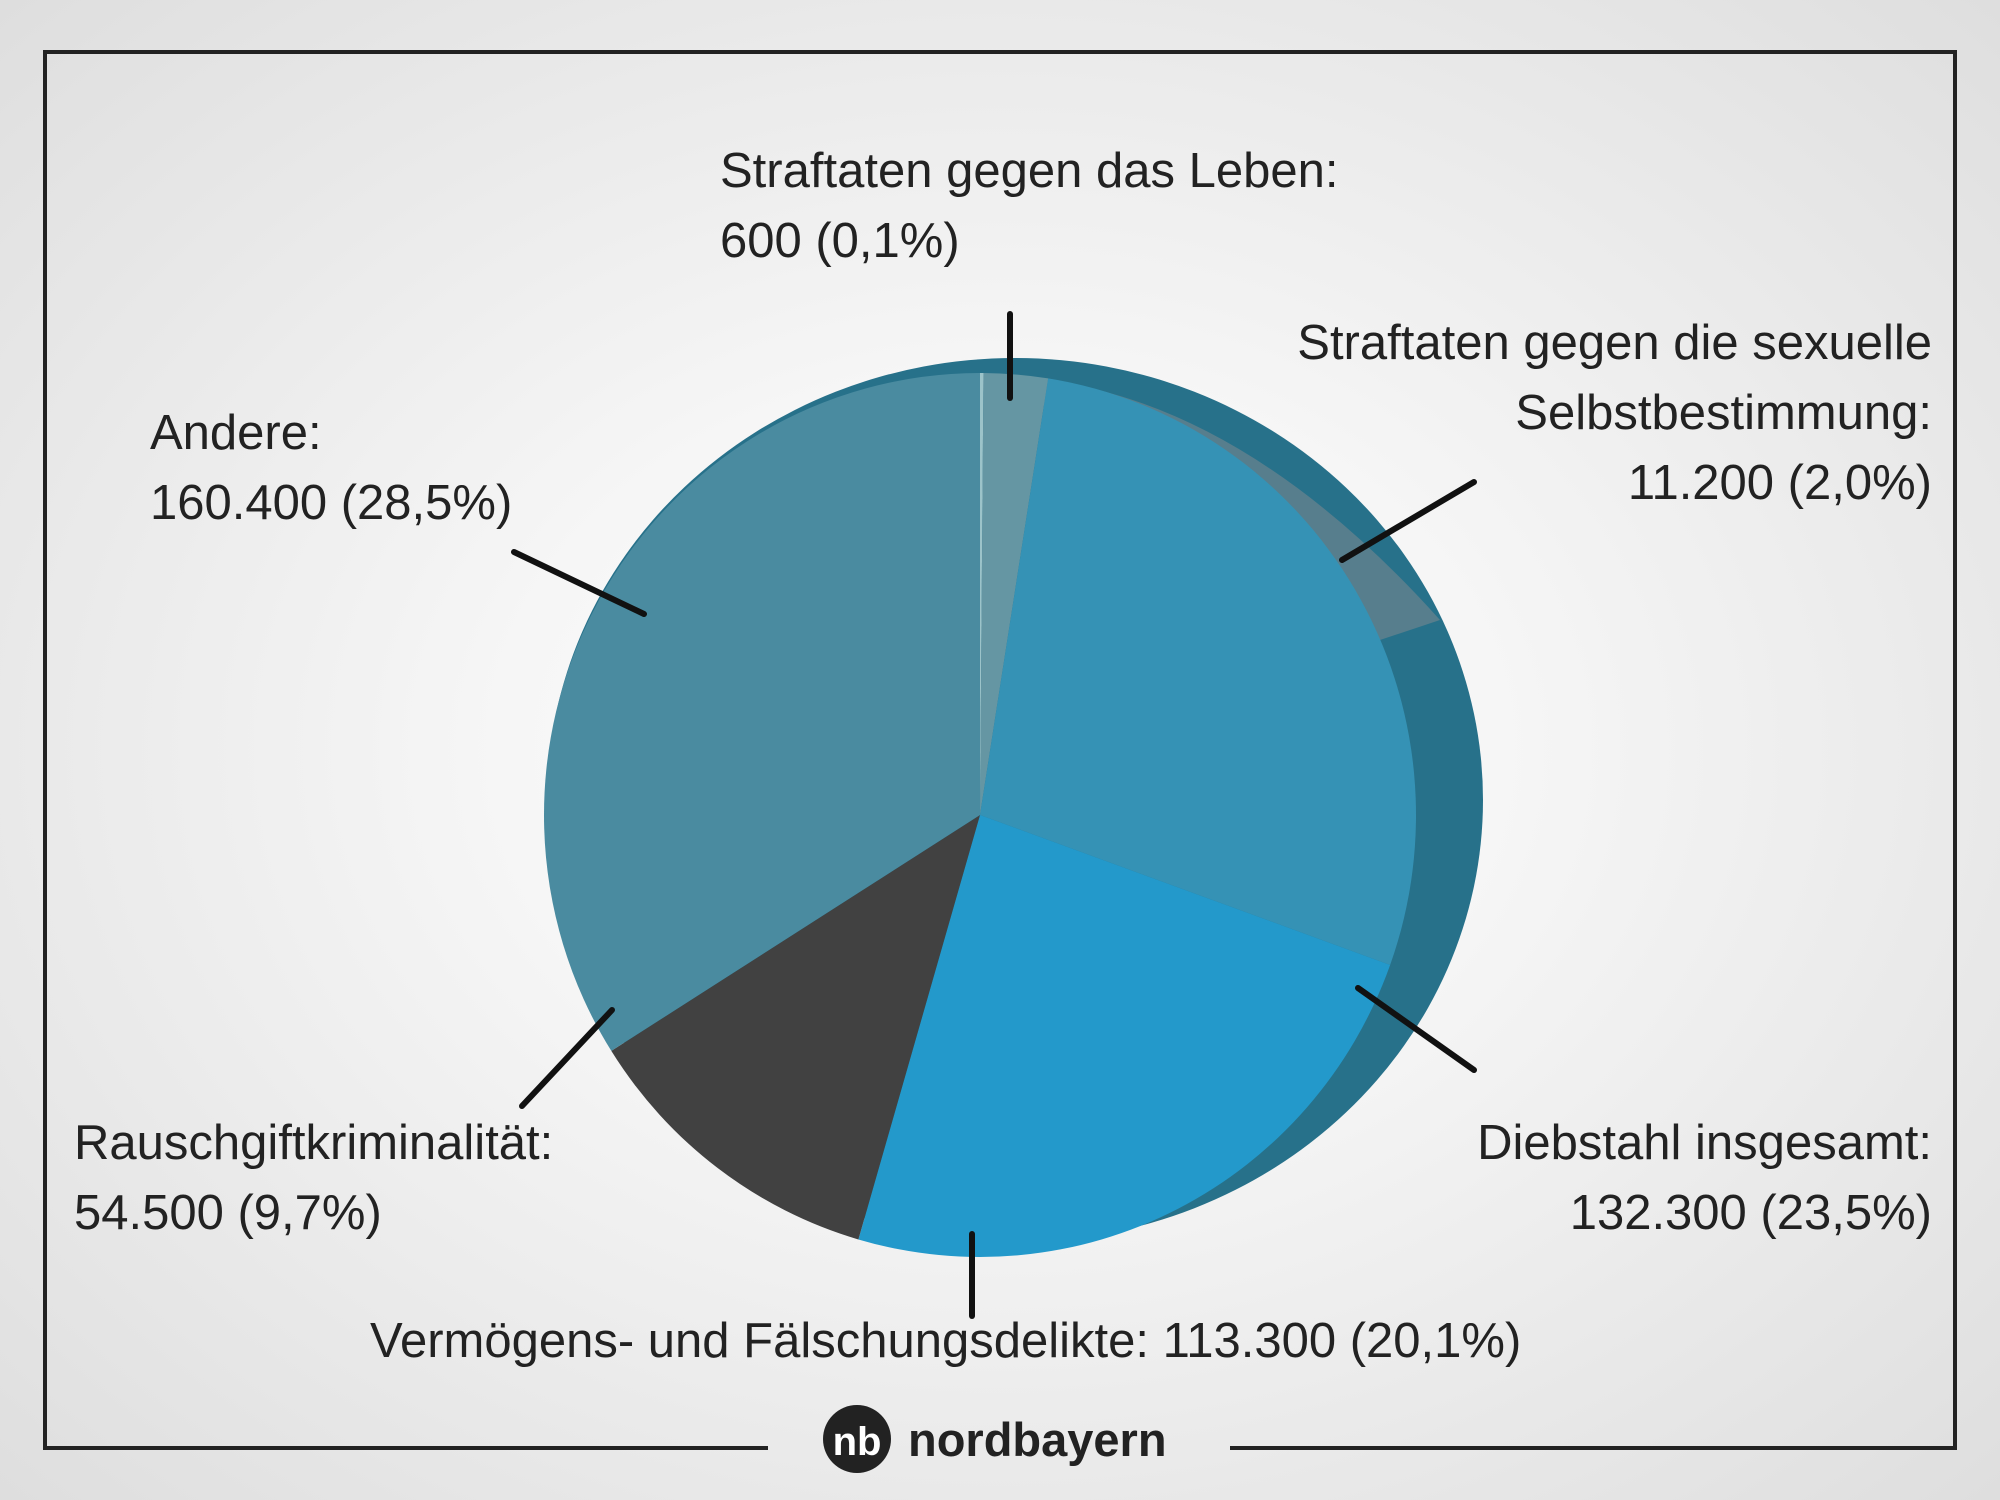  Describe the element at coordinates (1037, 1439) in the screenshot. I see `brand-name: nordbayern` at that location.